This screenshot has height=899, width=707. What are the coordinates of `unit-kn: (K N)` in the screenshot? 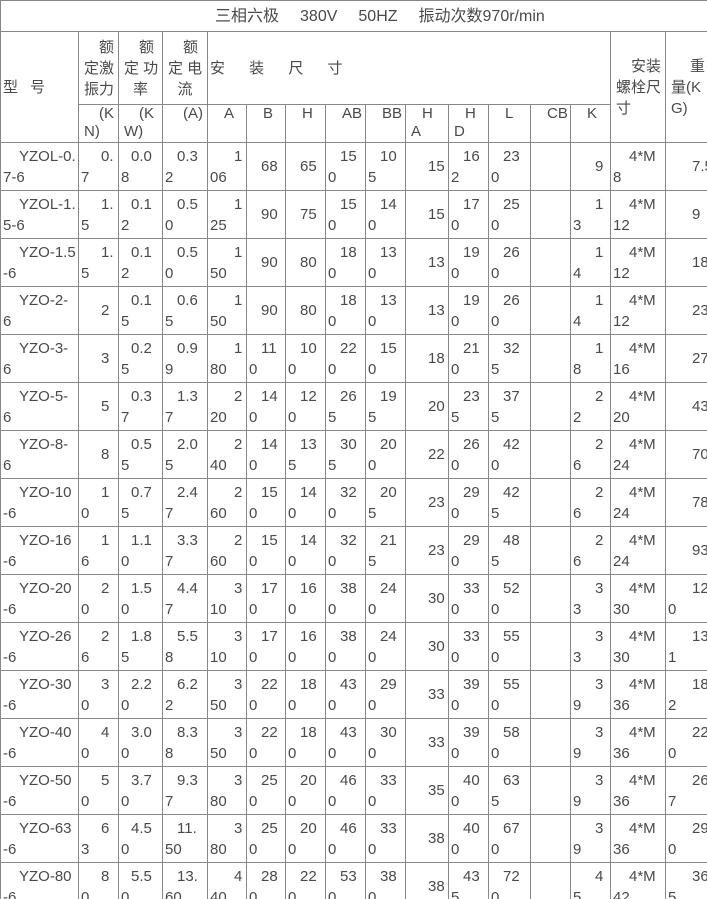 It's located at (98, 123).